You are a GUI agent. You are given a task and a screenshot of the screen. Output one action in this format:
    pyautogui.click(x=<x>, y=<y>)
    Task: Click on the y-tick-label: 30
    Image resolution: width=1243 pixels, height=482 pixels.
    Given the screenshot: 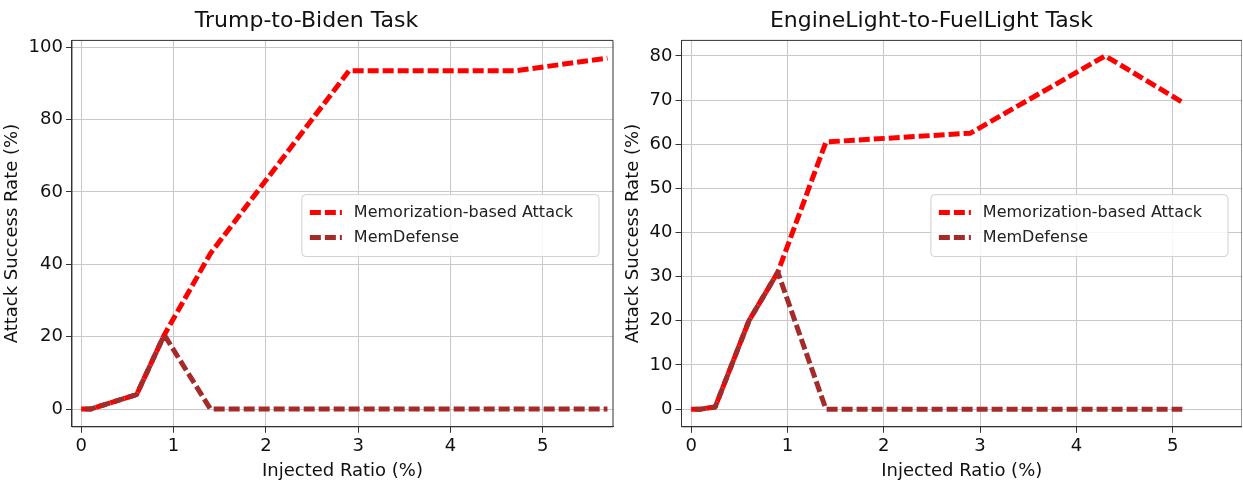 What is the action you would take?
    pyautogui.click(x=661, y=275)
    